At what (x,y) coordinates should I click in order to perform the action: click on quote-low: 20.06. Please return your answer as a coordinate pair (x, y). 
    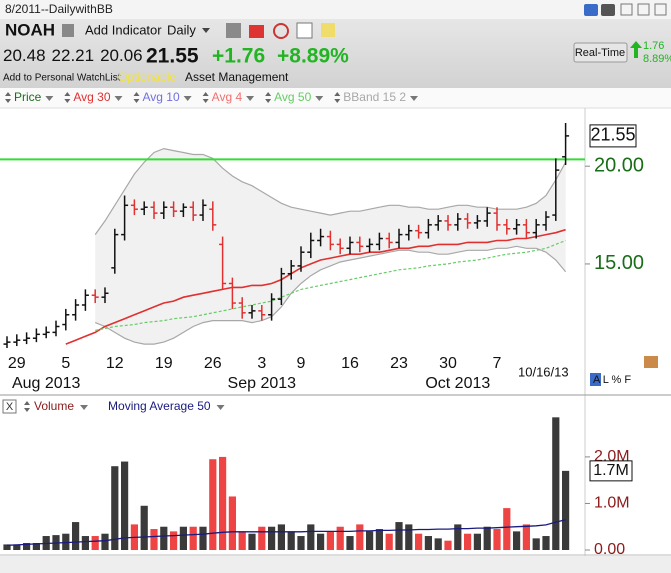
    Looking at the image, I should click on (121, 55).